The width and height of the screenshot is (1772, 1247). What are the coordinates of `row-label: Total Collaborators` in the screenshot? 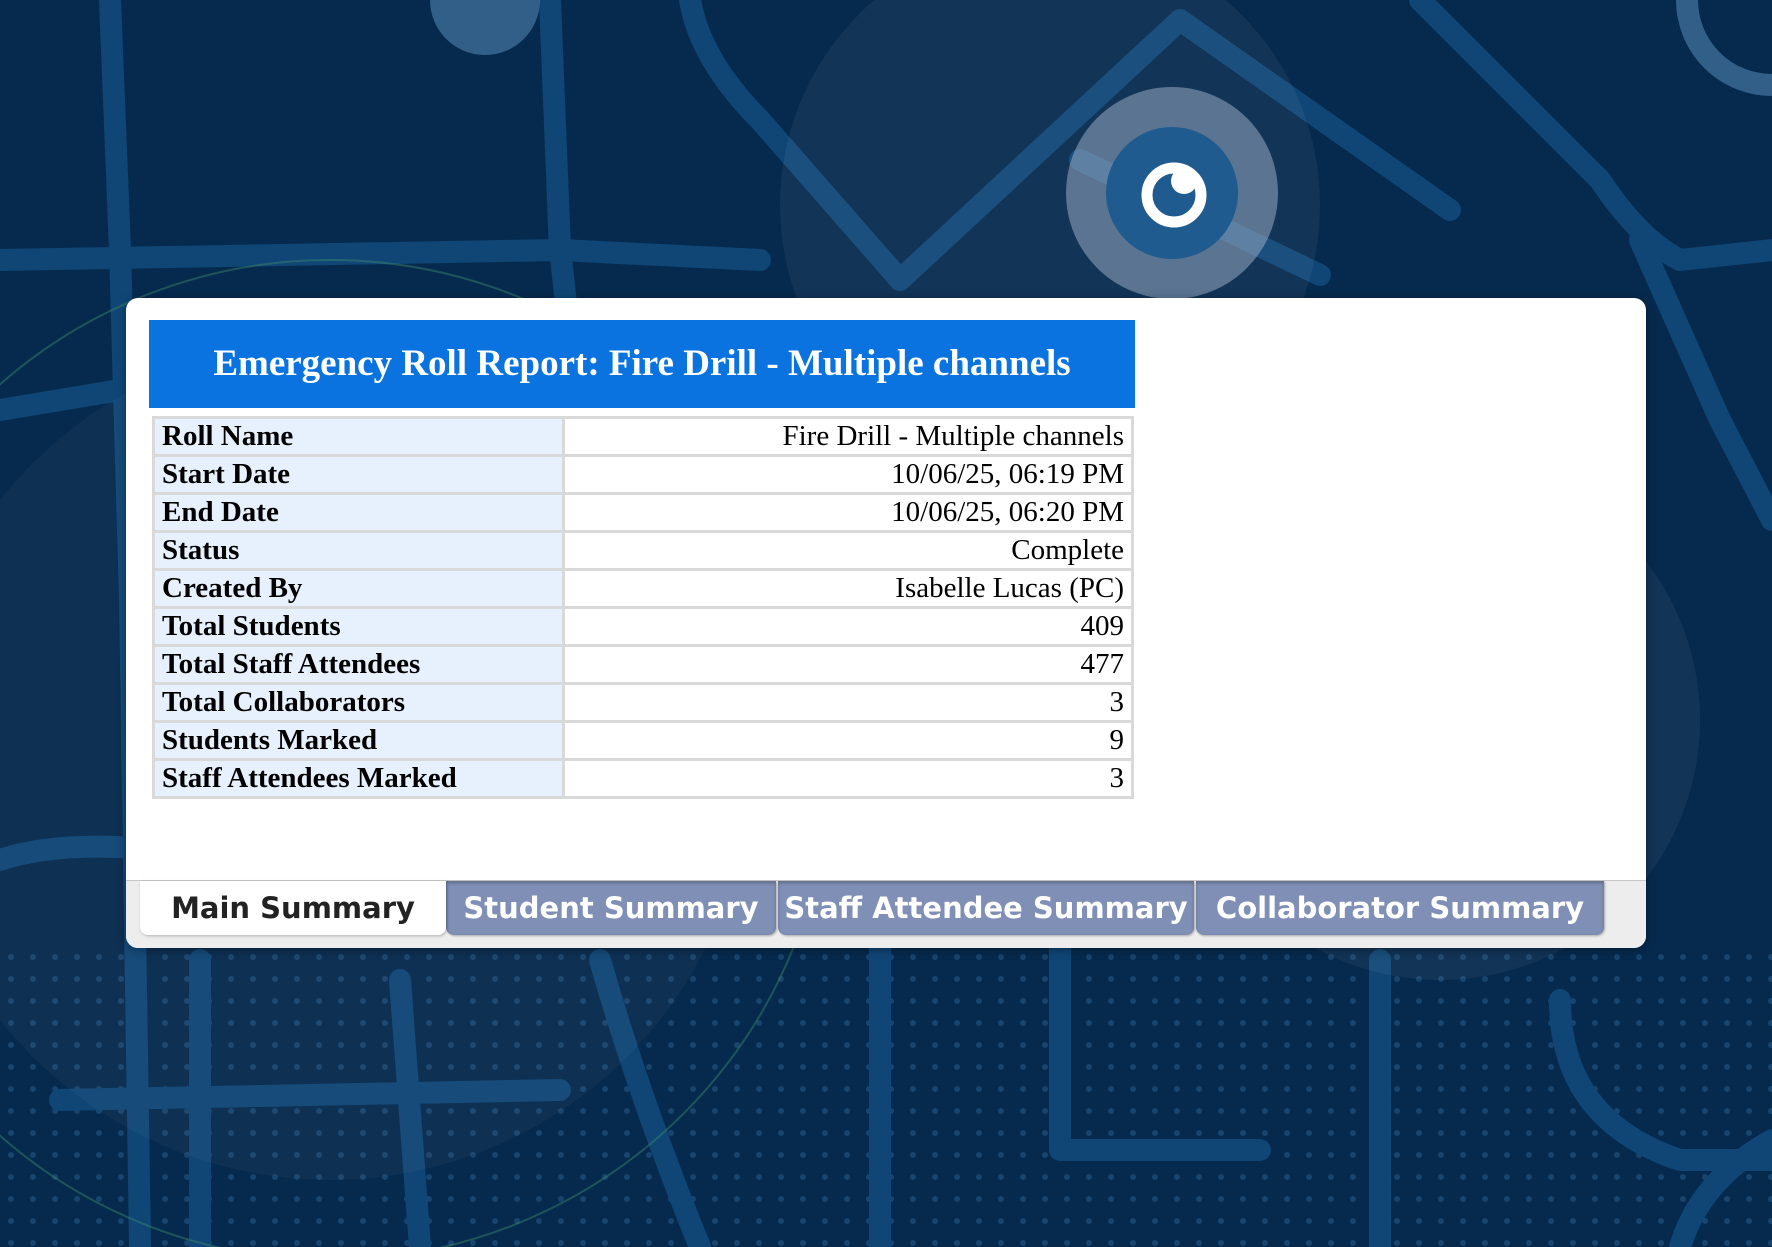 It's located at (358, 702).